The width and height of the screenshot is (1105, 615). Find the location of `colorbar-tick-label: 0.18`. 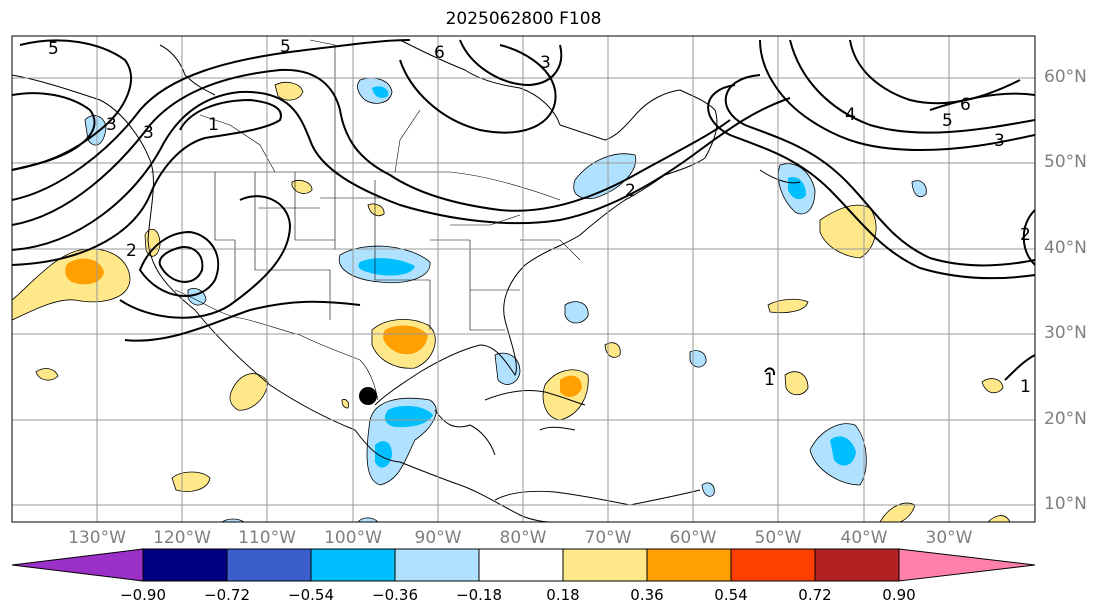

colorbar-tick-label: 0.18 is located at coordinates (563, 595).